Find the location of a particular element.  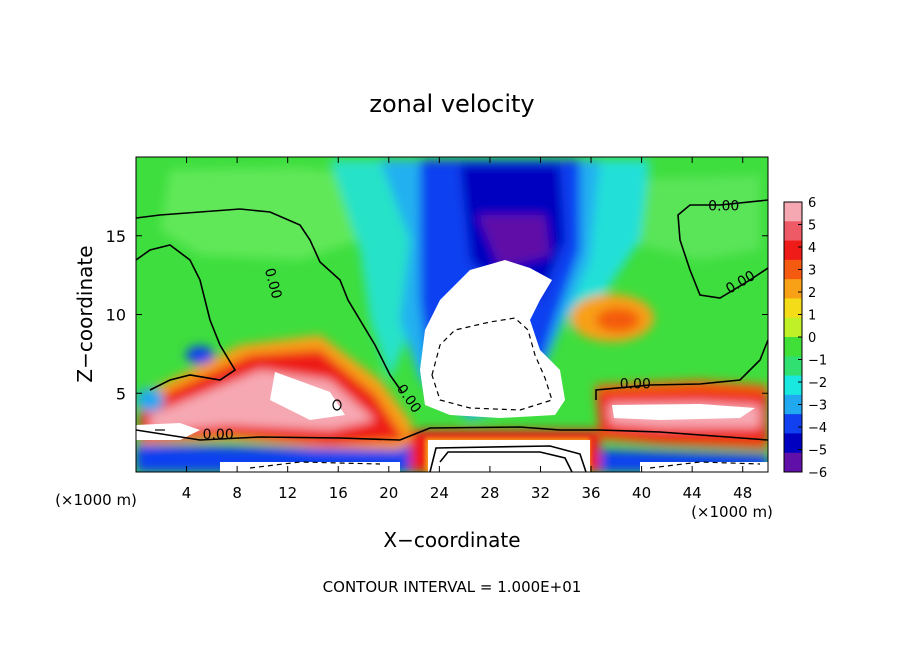

x-tick-label: 28 is located at coordinates (489, 493).